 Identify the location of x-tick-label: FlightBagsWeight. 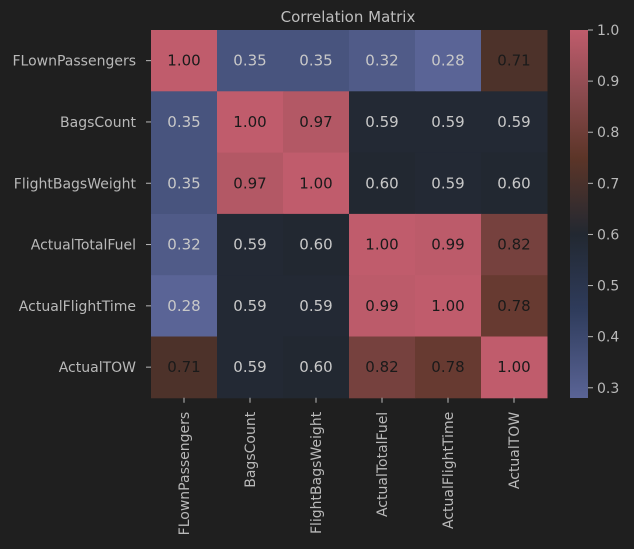
(317, 472).